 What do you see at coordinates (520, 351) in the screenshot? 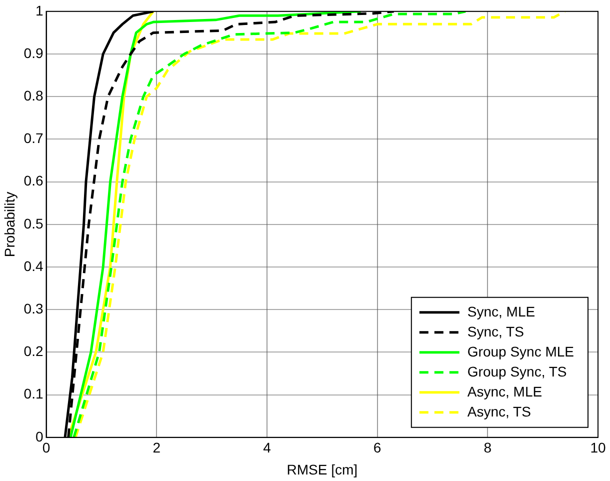
I see `legend-label: Group Sync MLE` at bounding box center [520, 351].